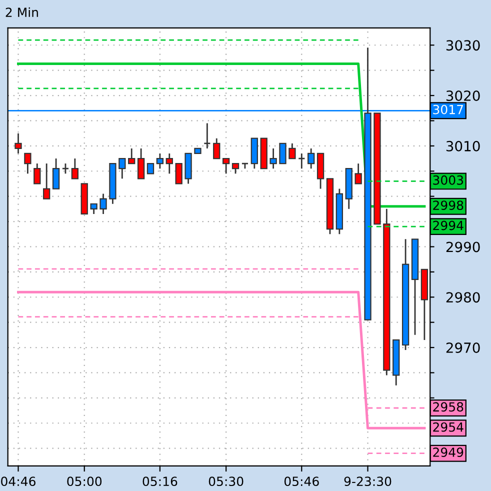  I want to click on x-tick-label: 05:16, so click(160, 481).